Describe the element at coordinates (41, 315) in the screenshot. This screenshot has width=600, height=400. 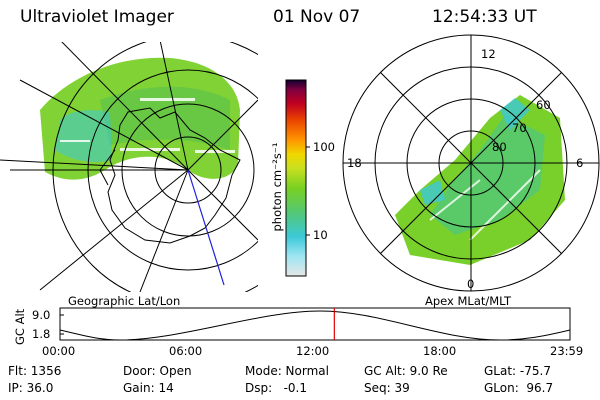
I see `timeline-ytick-9: 9.0` at that location.